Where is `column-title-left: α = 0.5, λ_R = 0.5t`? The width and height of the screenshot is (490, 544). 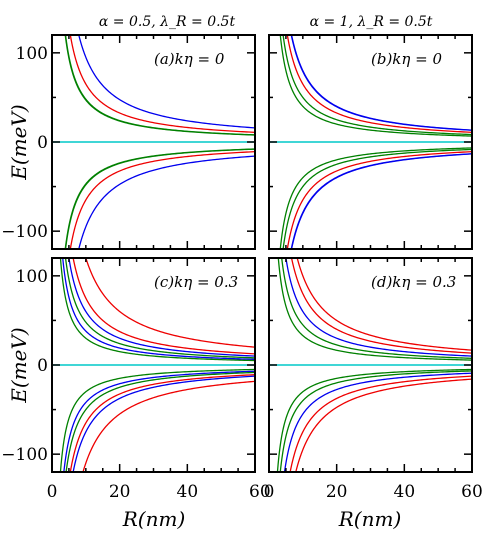 column-title-left: α = 0.5, λ_R = 0.5t is located at coordinates (167, 22).